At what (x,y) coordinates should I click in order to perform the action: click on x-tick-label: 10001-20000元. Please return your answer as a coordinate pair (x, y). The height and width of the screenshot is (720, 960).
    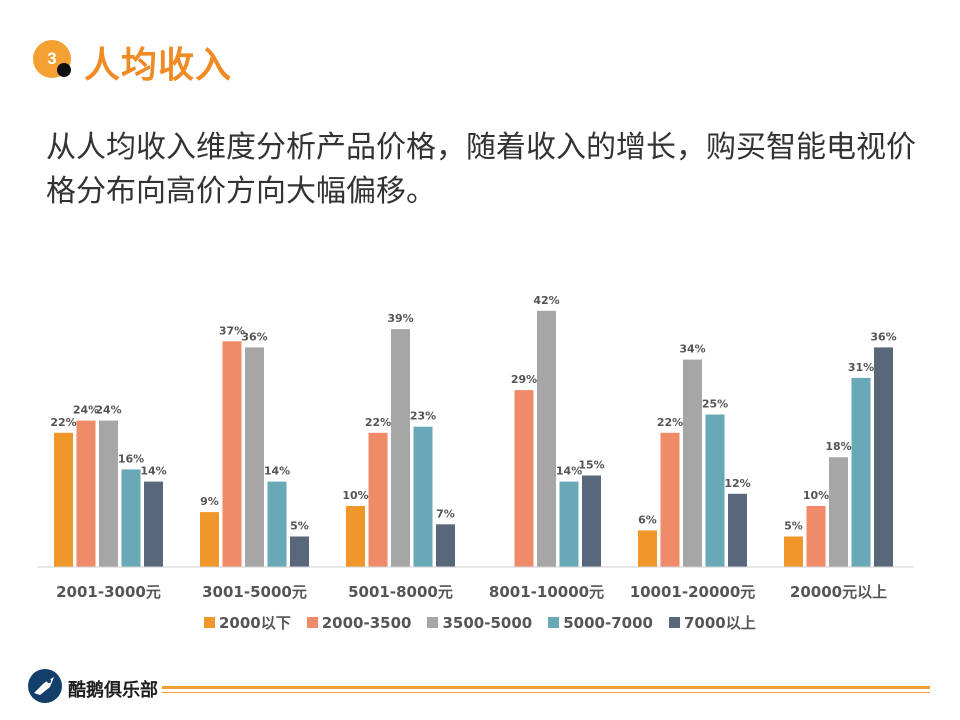
    Looking at the image, I should click on (693, 592).